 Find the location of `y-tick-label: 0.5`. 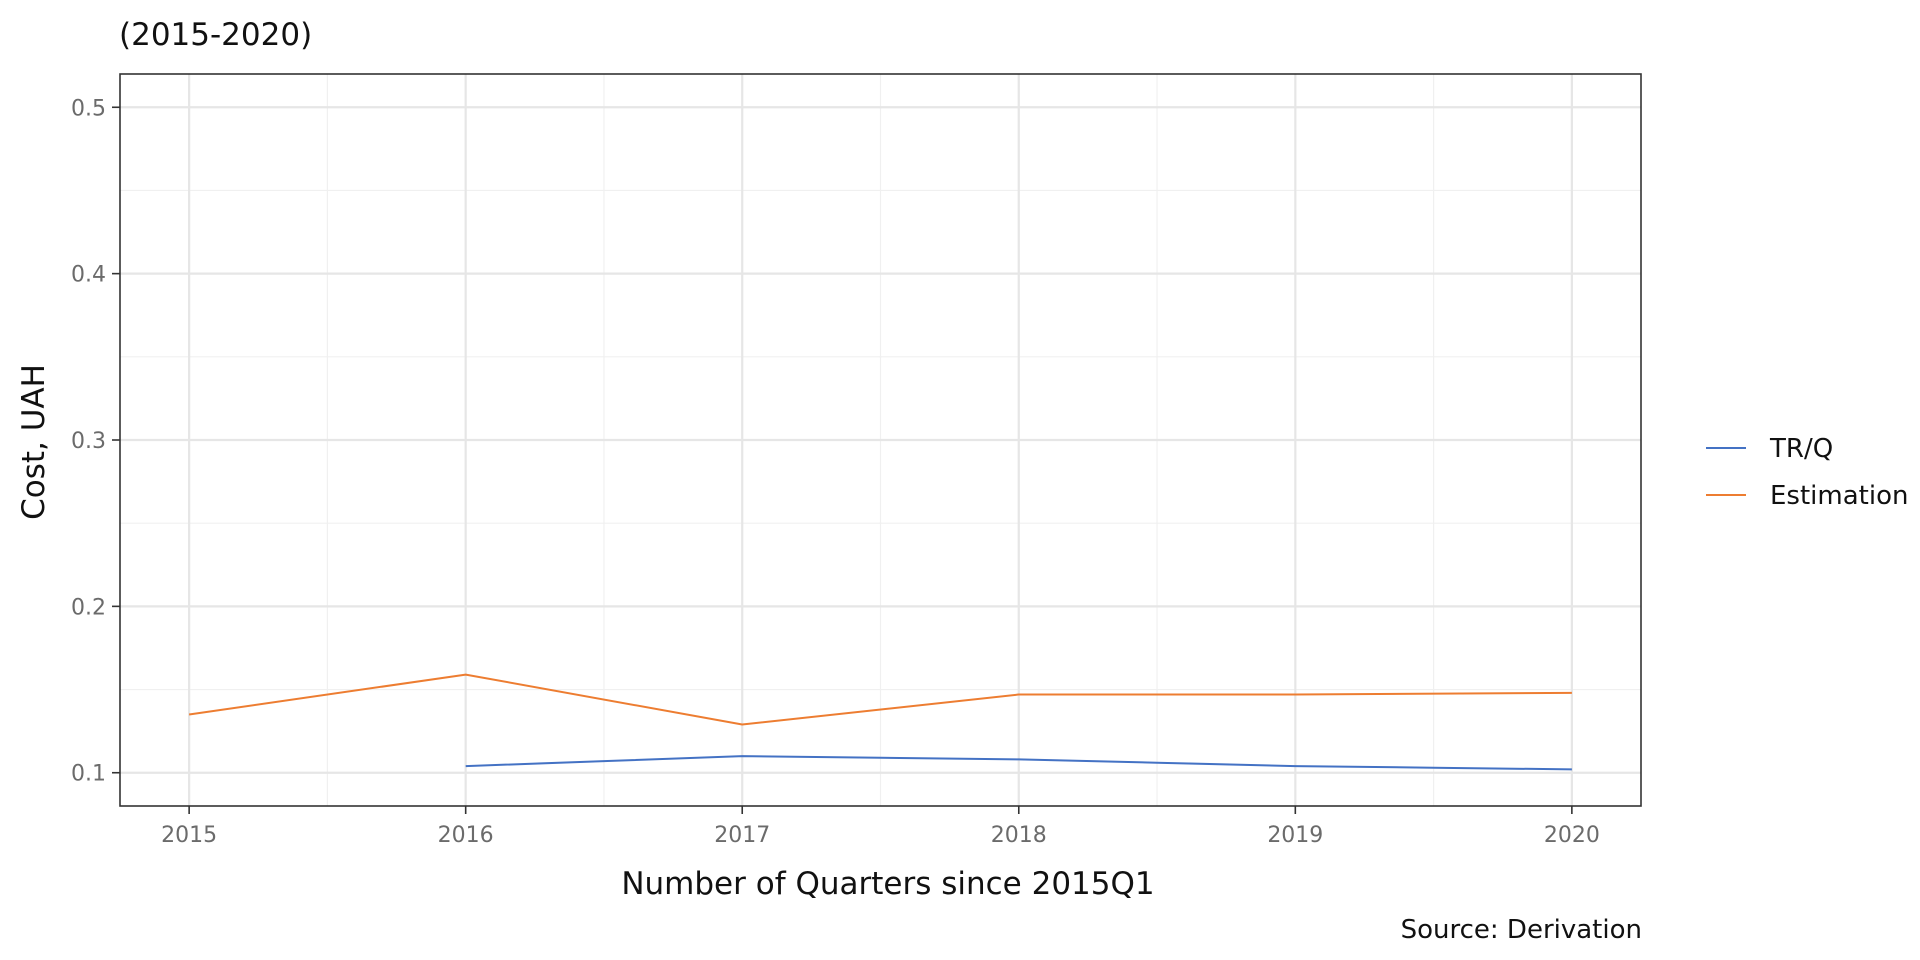

y-tick-label: 0.5 is located at coordinates (88, 108).